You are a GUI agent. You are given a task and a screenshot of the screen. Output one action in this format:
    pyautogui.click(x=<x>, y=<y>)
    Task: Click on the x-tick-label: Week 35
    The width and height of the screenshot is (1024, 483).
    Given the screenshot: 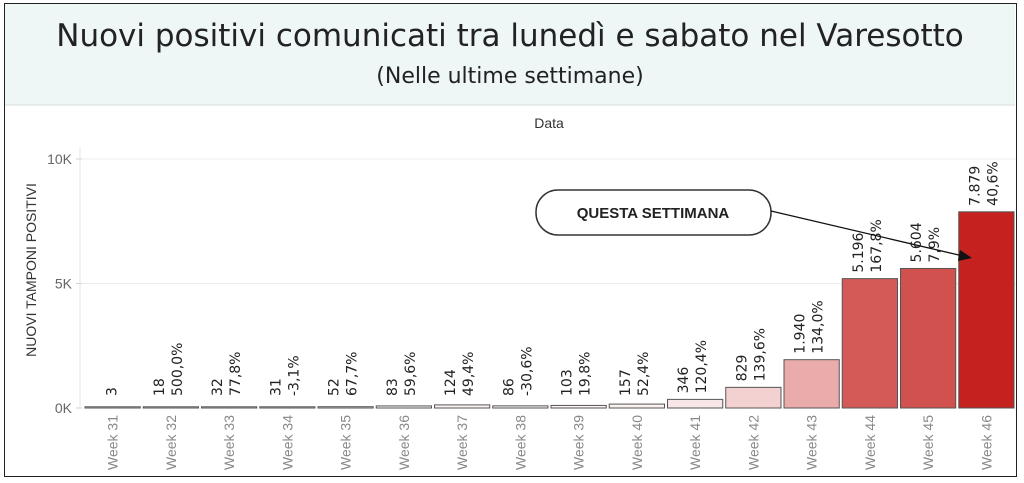 What is the action you would take?
    pyautogui.click(x=346, y=442)
    